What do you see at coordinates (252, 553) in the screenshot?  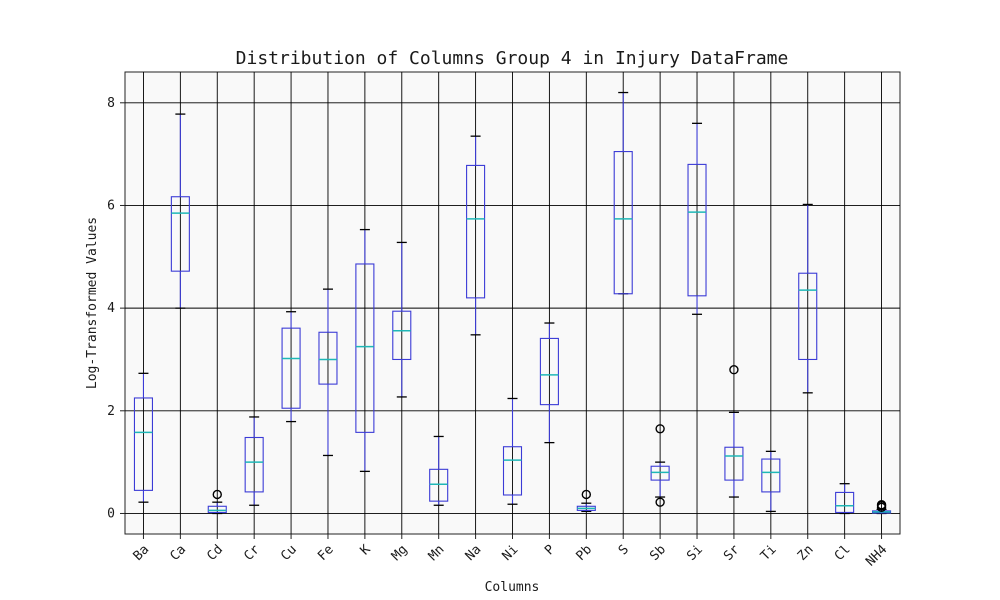 I see `x-tick-label-cr: Cr` at bounding box center [252, 553].